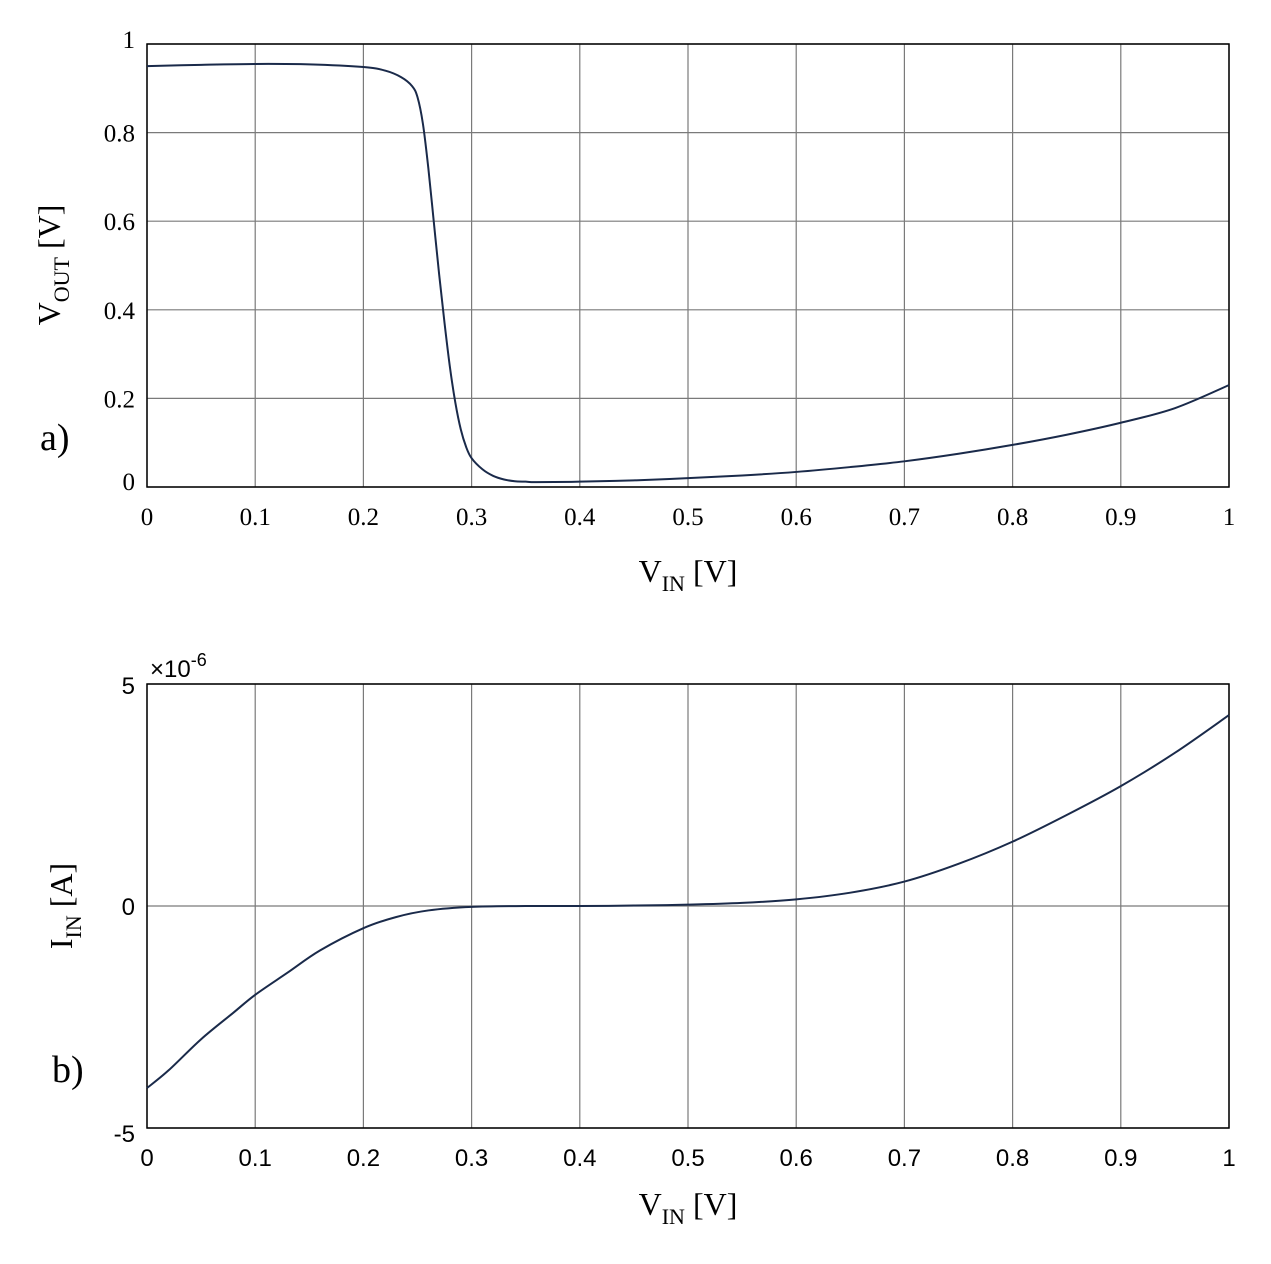 The image size is (1271, 1264). What do you see at coordinates (128, 907) in the screenshot?
I see `panel-b-y-tick-label: 0` at bounding box center [128, 907].